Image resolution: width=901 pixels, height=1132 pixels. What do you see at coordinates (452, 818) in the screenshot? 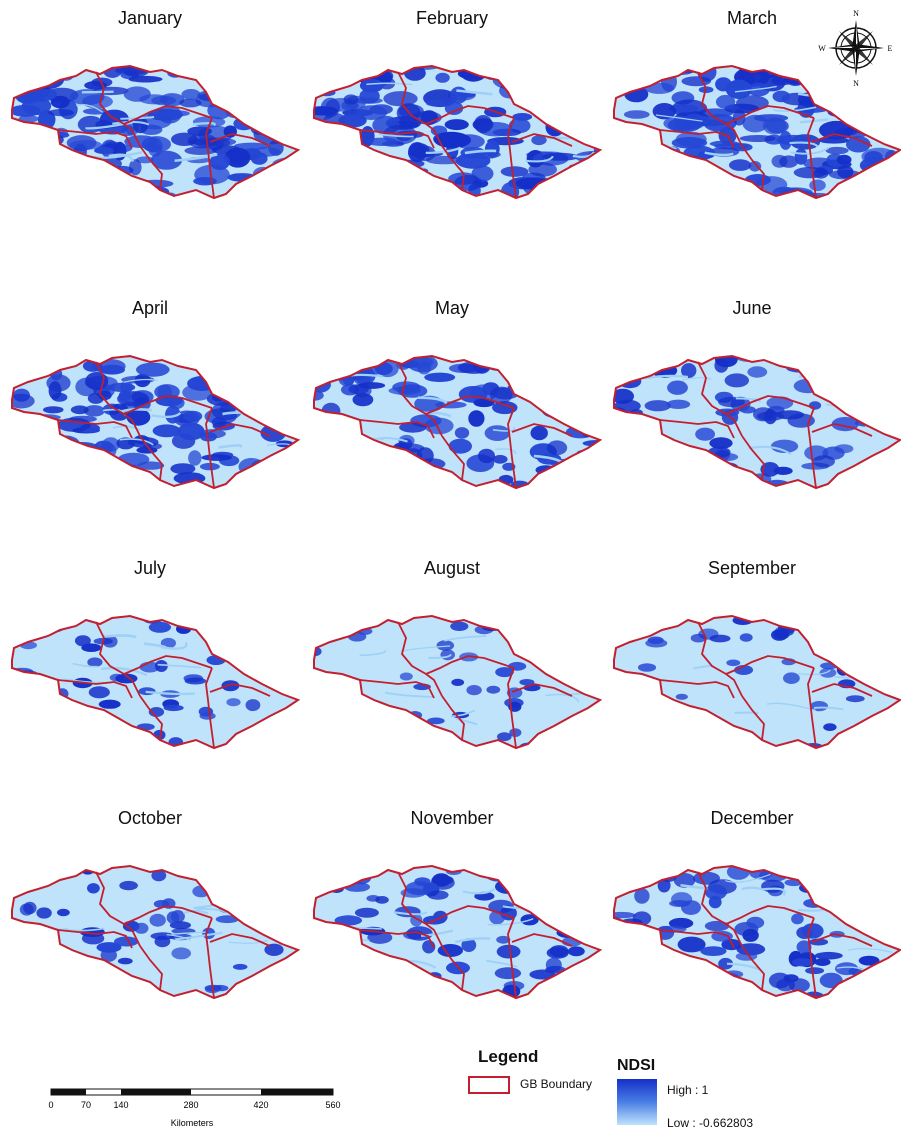
I see `month-title: November` at bounding box center [452, 818].